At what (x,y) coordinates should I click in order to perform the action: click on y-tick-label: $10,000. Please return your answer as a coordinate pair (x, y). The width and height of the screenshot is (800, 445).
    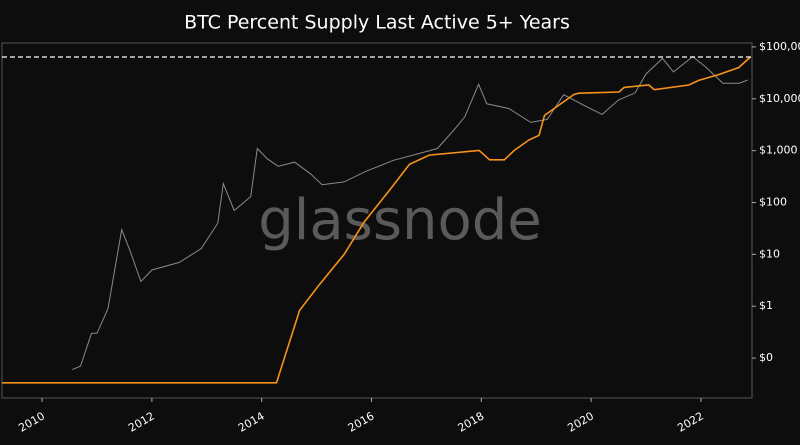
    Looking at the image, I should click on (779, 98).